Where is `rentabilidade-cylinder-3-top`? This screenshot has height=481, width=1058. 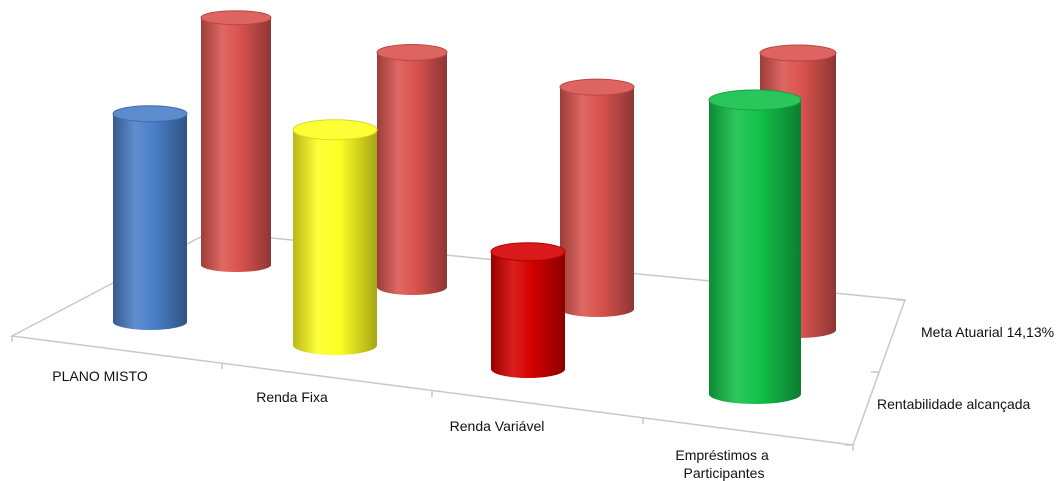
rentabilidade-cylinder-3-top is located at coordinates (528, 252).